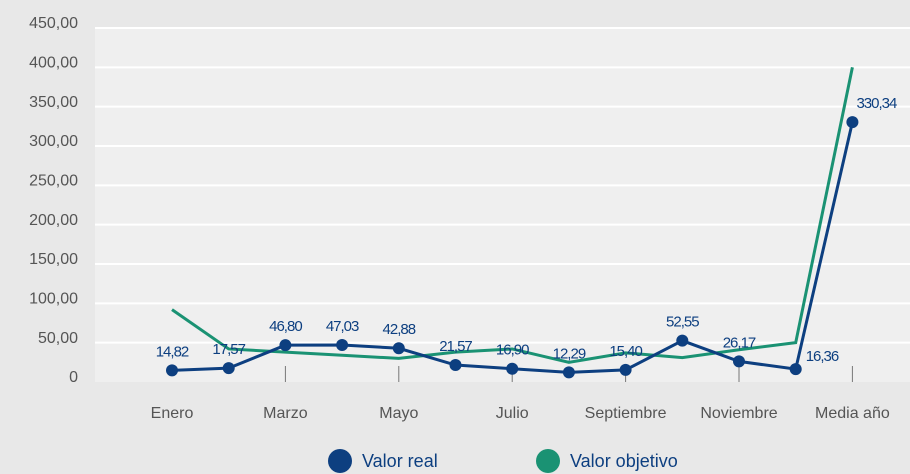 The image size is (910, 474). I want to click on x-tick-label: Noviembre, so click(738, 413).